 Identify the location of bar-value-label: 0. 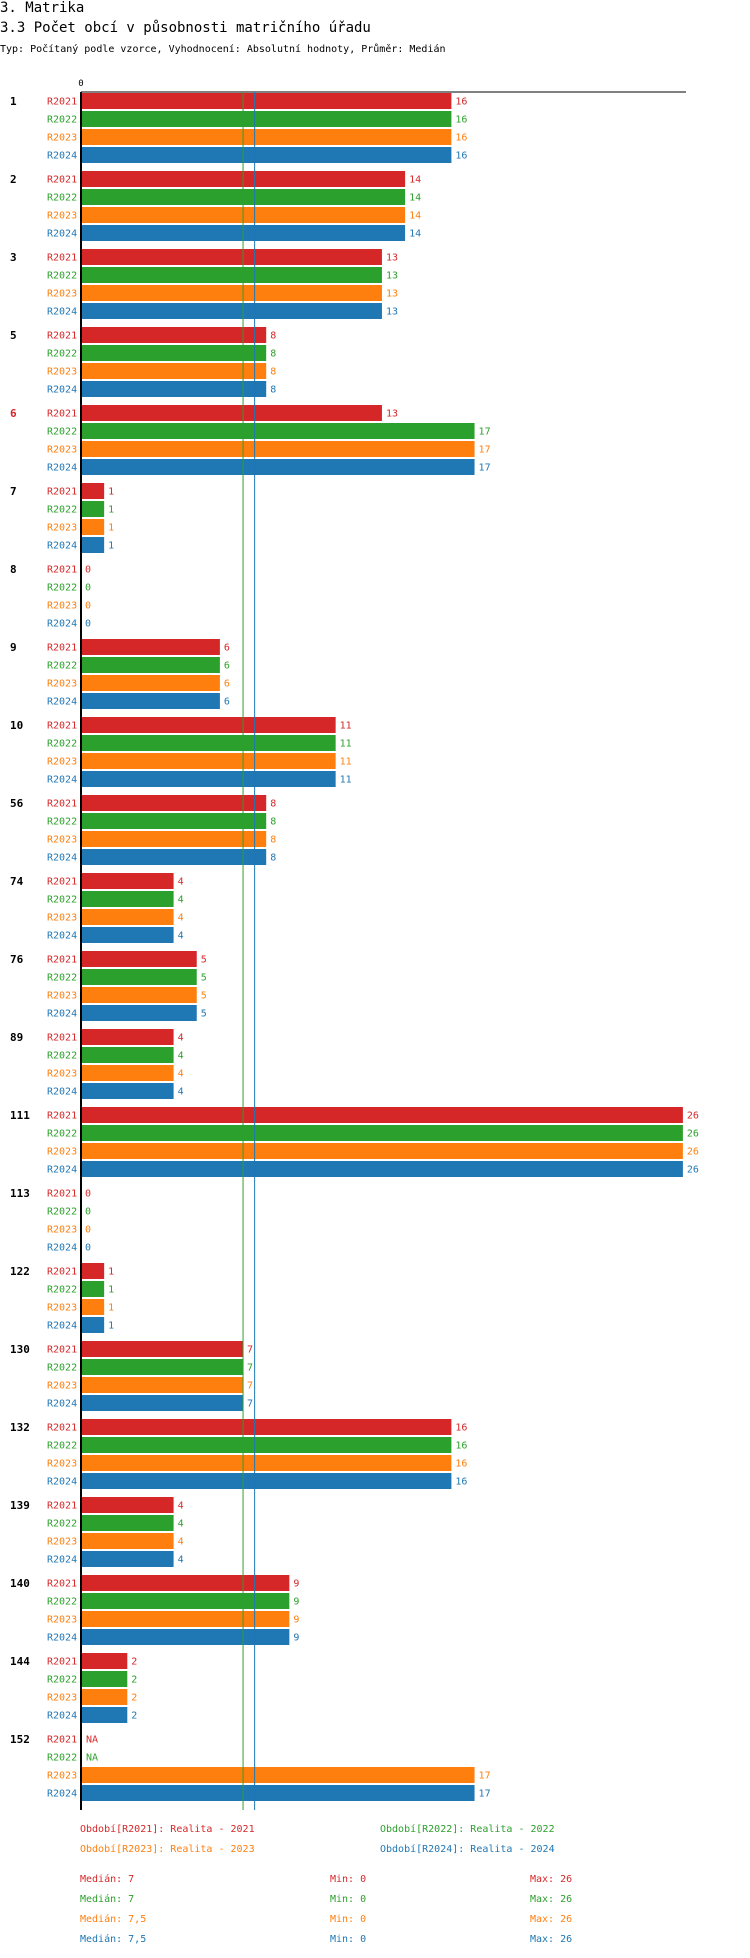
(88, 1194).